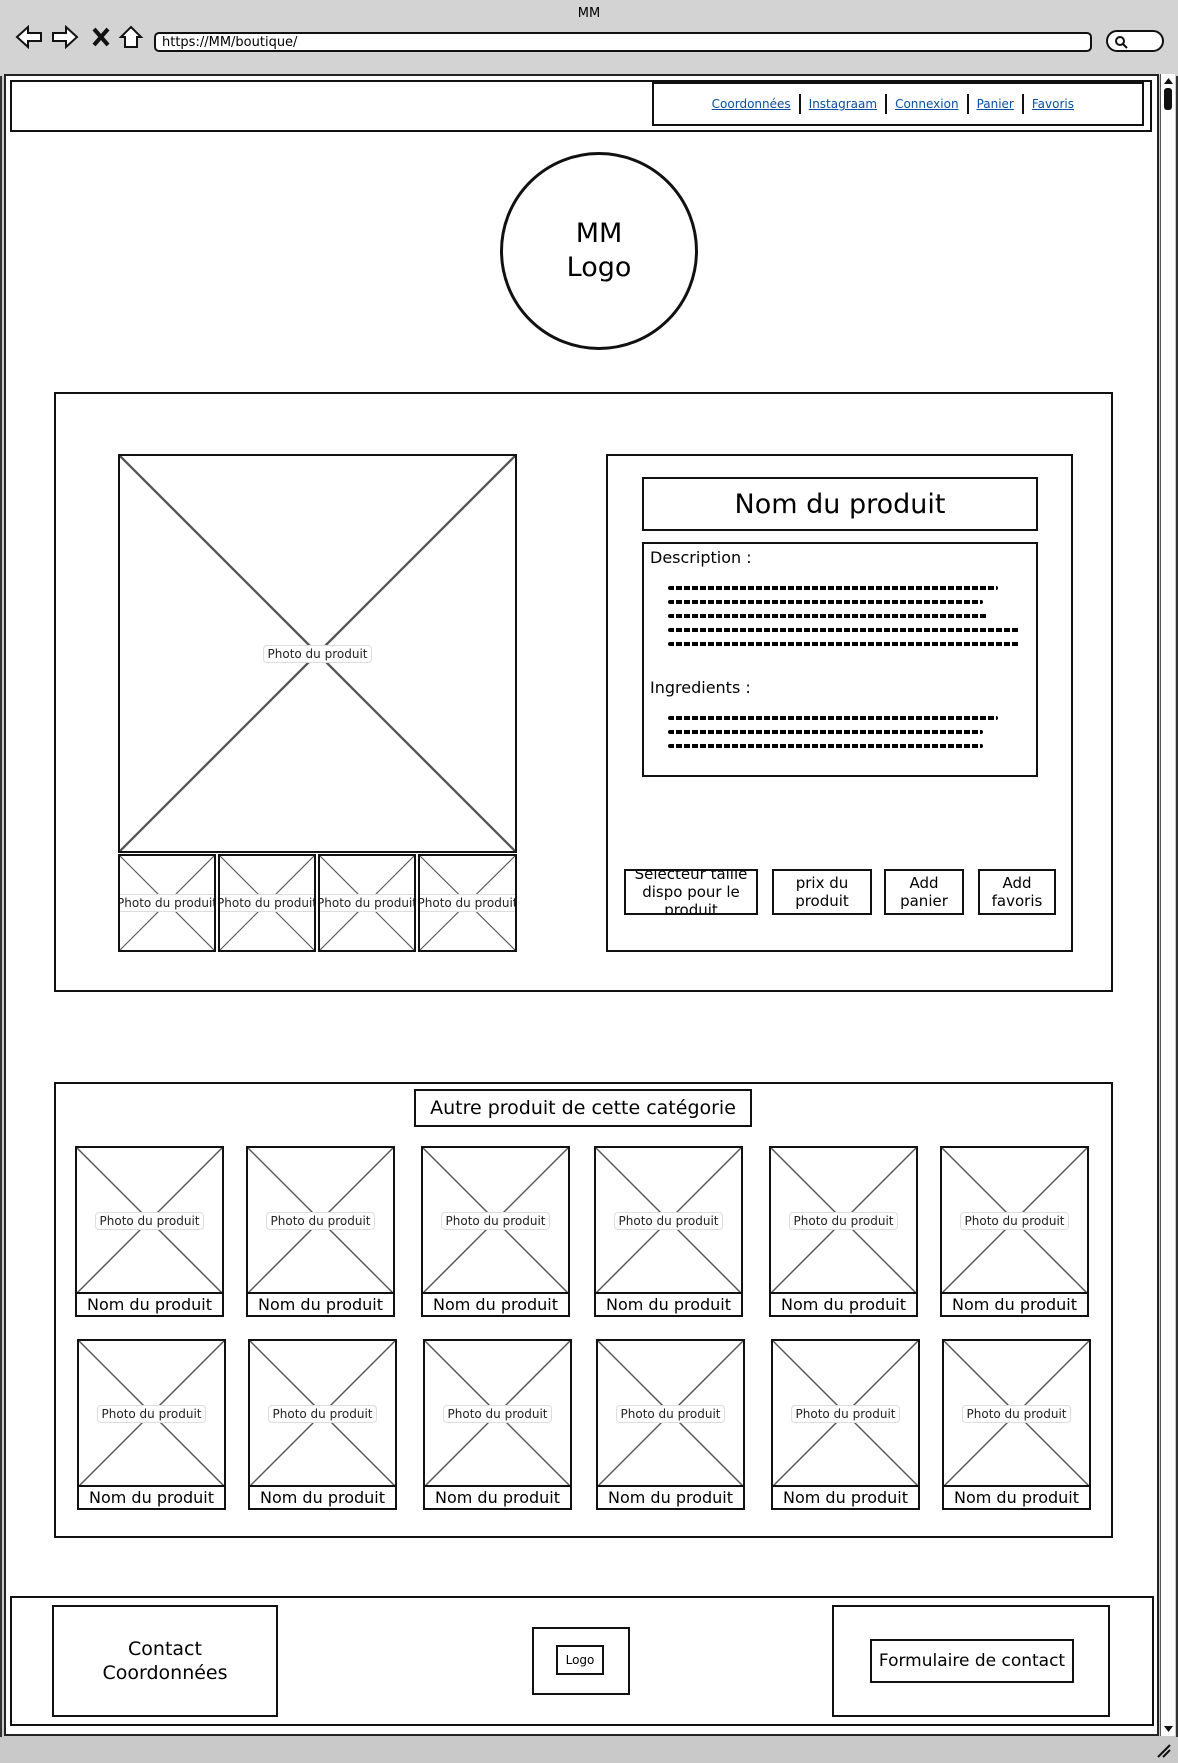 This screenshot has width=1178, height=1763. I want to click on description-text, so click(844, 616).